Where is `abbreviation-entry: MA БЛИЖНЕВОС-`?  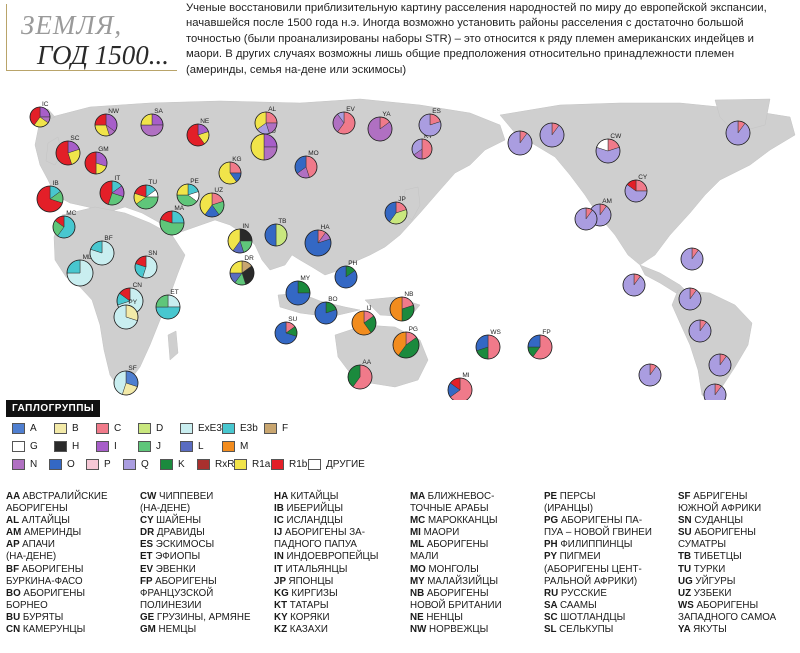 abbreviation-entry: MA БЛИЖНЕВОС- is located at coordinates (456, 497).